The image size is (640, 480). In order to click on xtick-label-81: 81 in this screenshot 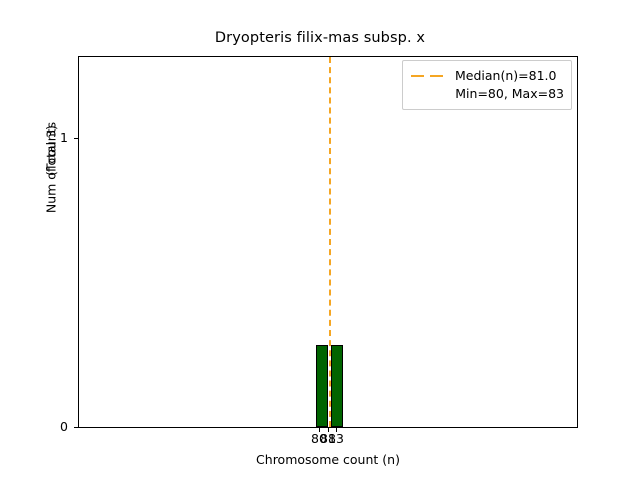, I will do `click(328, 438)`.